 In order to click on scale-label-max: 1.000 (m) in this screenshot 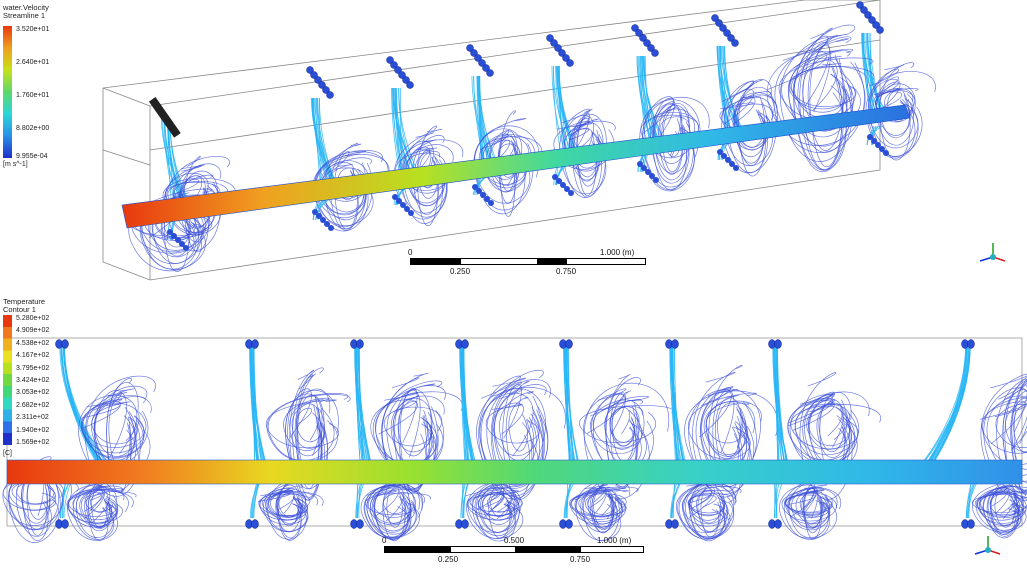, I will do `click(617, 252)`.